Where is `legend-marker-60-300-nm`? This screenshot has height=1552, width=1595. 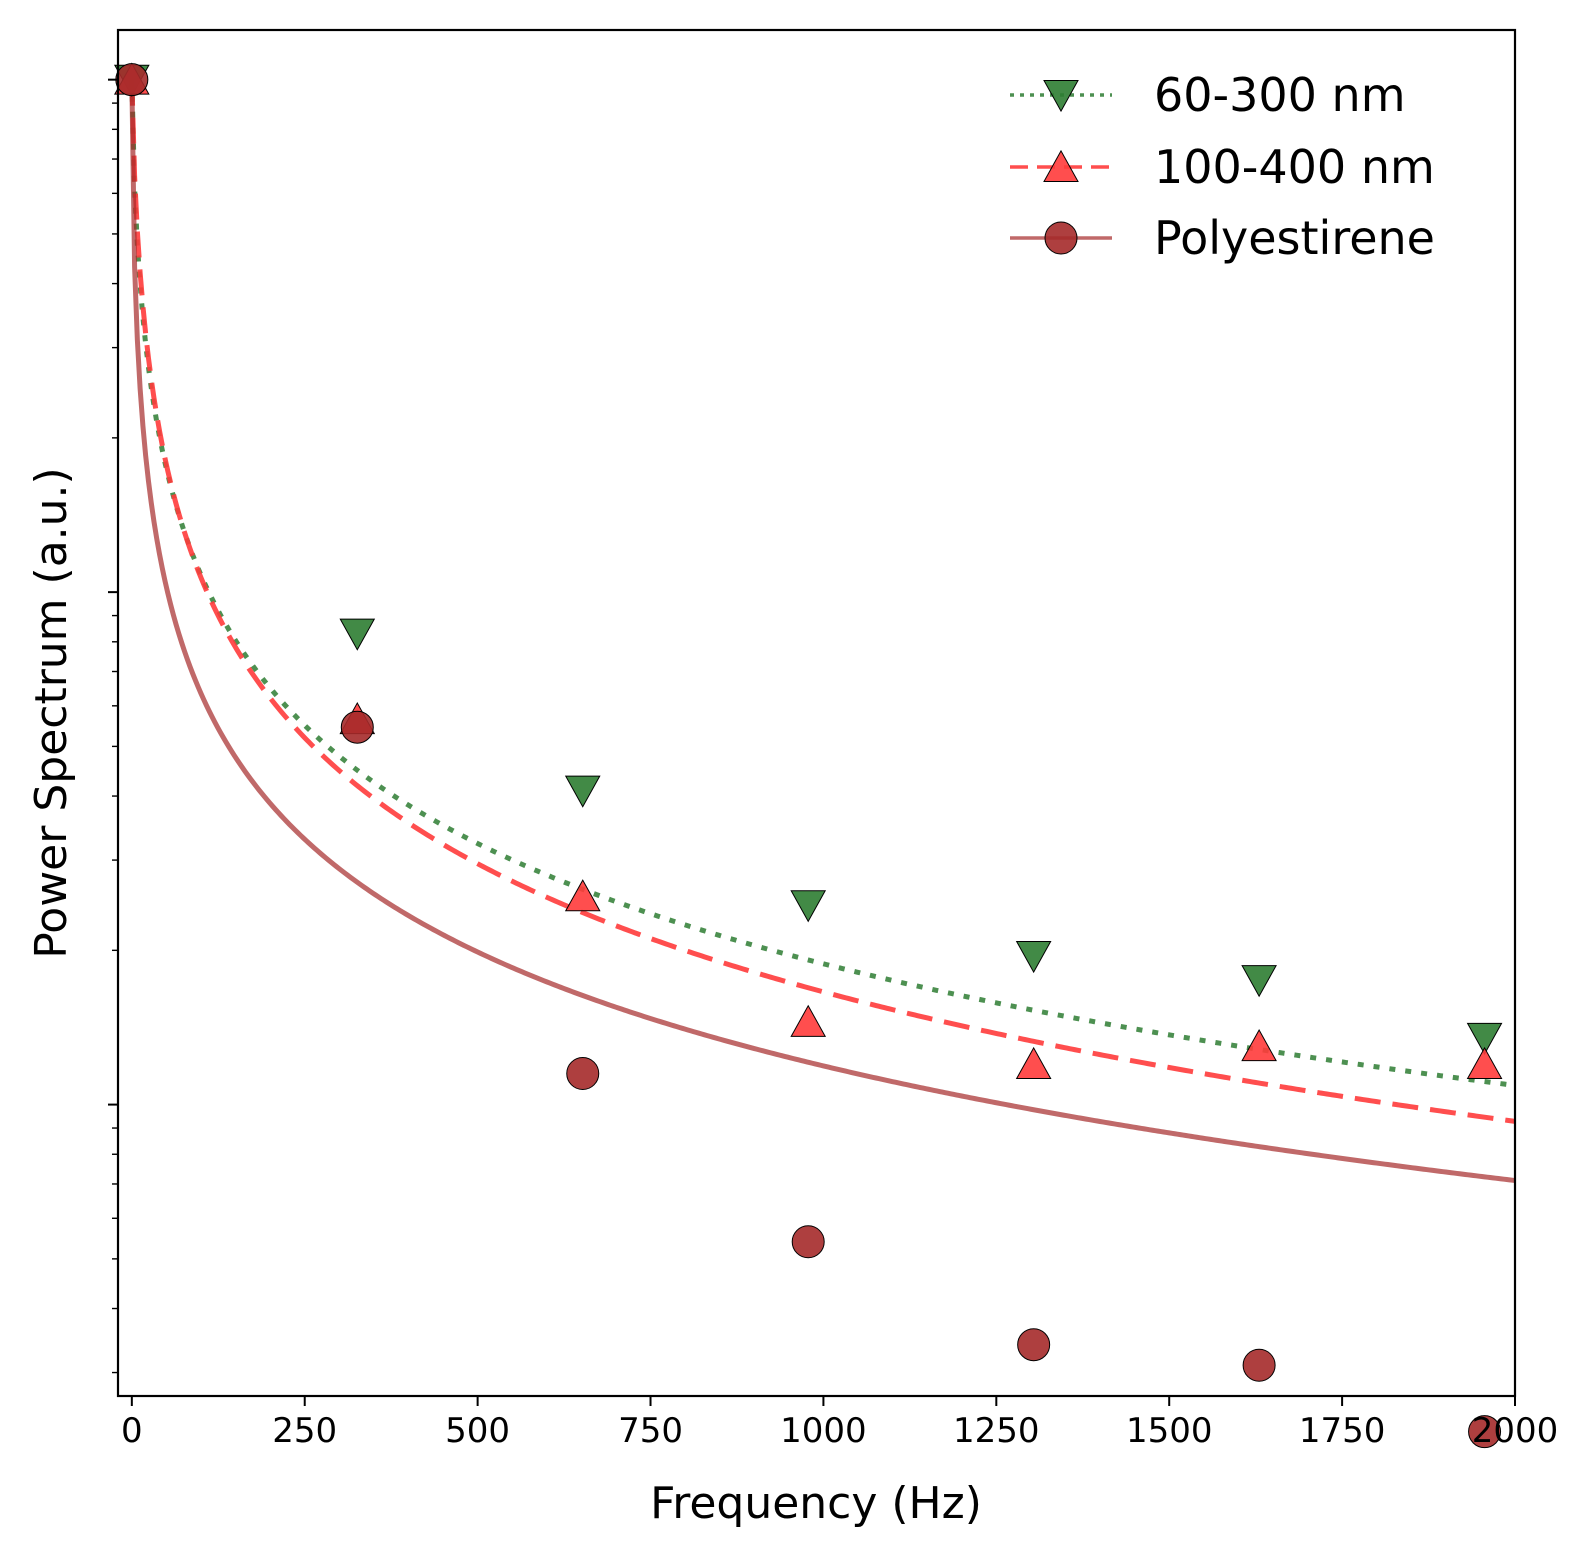 legend-marker-60-300-nm is located at coordinates (1061, 96).